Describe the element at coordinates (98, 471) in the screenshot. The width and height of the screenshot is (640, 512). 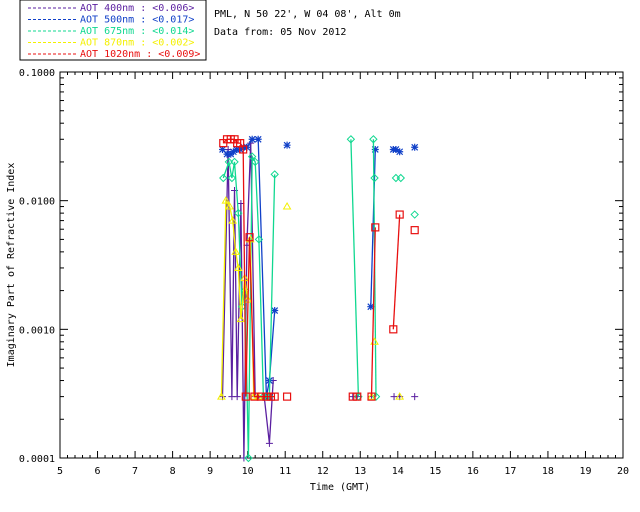
I see `x-tick-label: 6` at that location.